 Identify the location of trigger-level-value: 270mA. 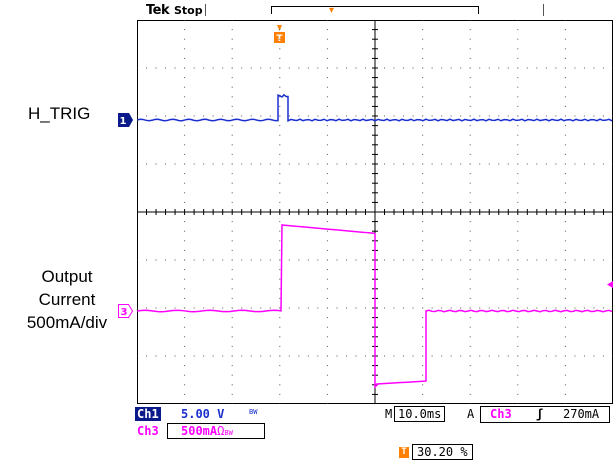
(581, 414).